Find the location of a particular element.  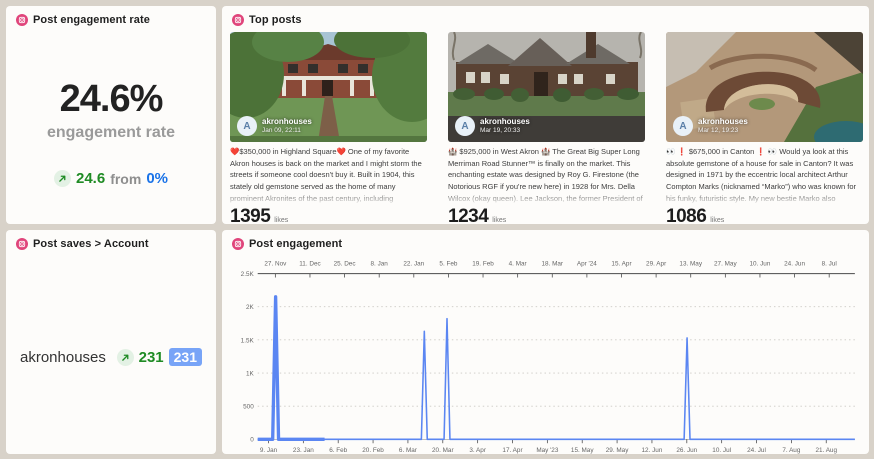

likes-count: 1395 is located at coordinates (250, 216).